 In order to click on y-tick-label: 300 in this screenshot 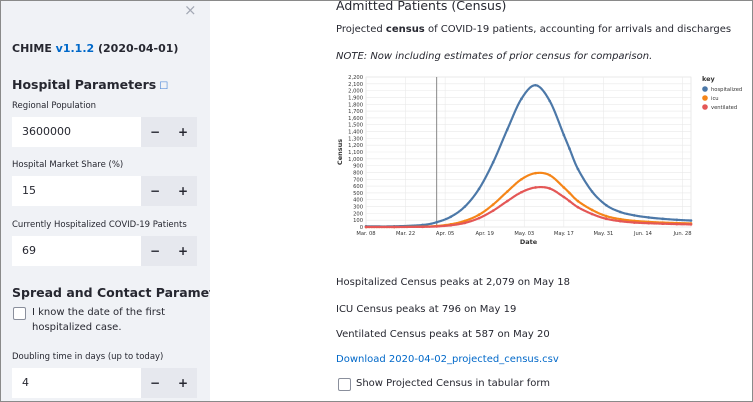, I will do `click(358, 208)`.